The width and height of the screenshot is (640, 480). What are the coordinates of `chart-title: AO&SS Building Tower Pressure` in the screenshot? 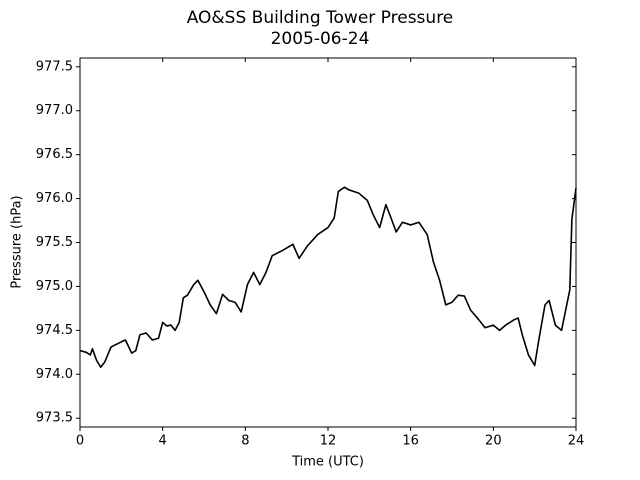 It's located at (320, 18).